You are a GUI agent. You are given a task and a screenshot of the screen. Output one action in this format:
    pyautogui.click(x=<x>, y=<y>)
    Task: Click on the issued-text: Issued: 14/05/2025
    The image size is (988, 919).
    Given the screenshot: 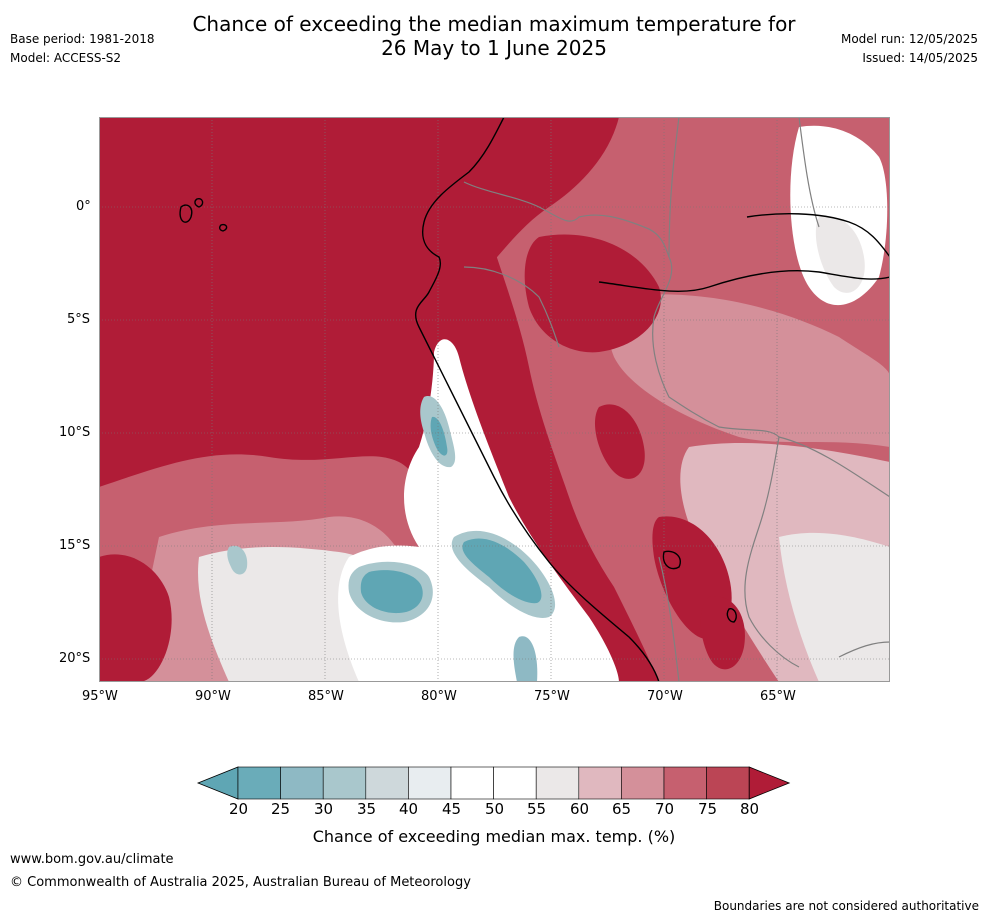 What is the action you would take?
    pyautogui.click(x=920, y=58)
    